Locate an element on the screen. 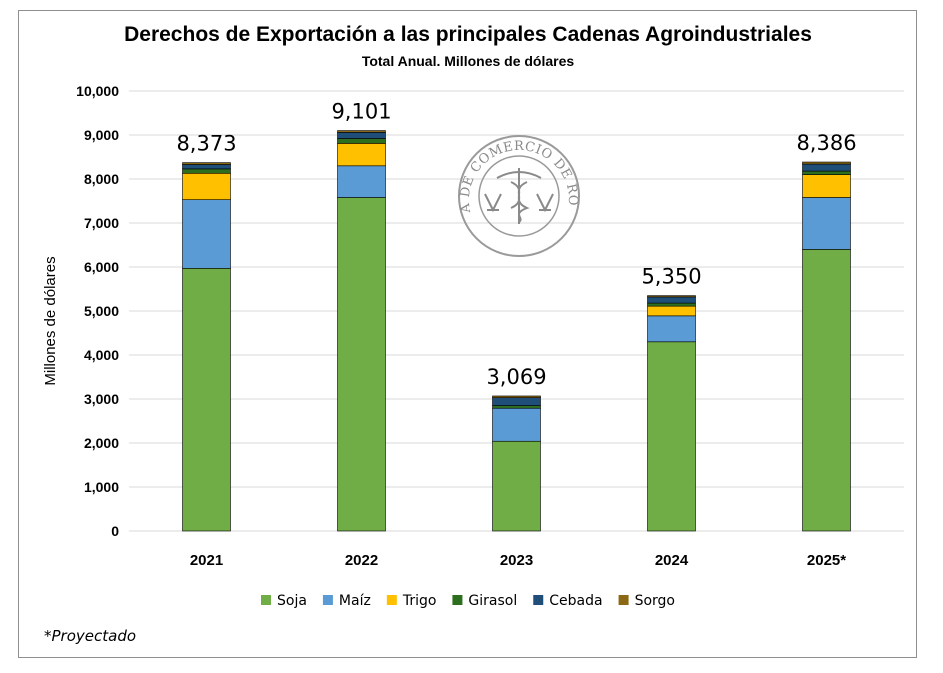 The image size is (943, 673). y-tick-label: 1,000 is located at coordinates (101, 487).